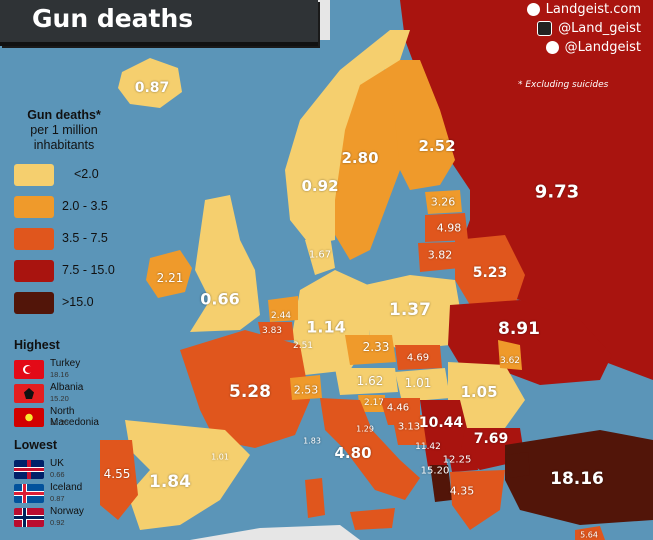  I want to click on region-switzerland, so click(306, 387).